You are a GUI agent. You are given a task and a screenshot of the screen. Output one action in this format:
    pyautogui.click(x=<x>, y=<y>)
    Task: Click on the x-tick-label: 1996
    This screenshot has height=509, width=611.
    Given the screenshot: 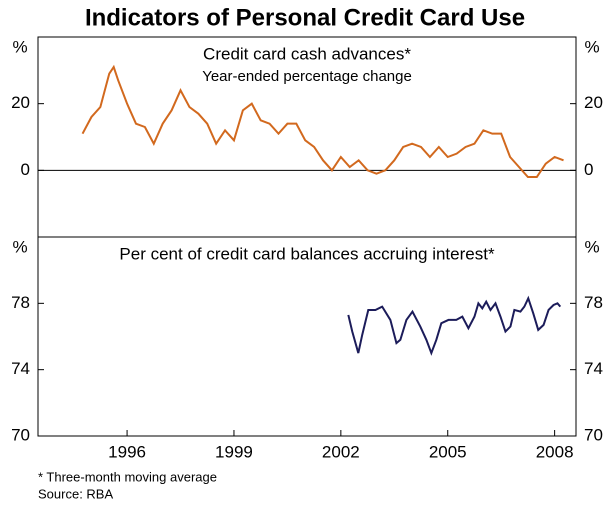 What is the action you would take?
    pyautogui.click(x=127, y=451)
    